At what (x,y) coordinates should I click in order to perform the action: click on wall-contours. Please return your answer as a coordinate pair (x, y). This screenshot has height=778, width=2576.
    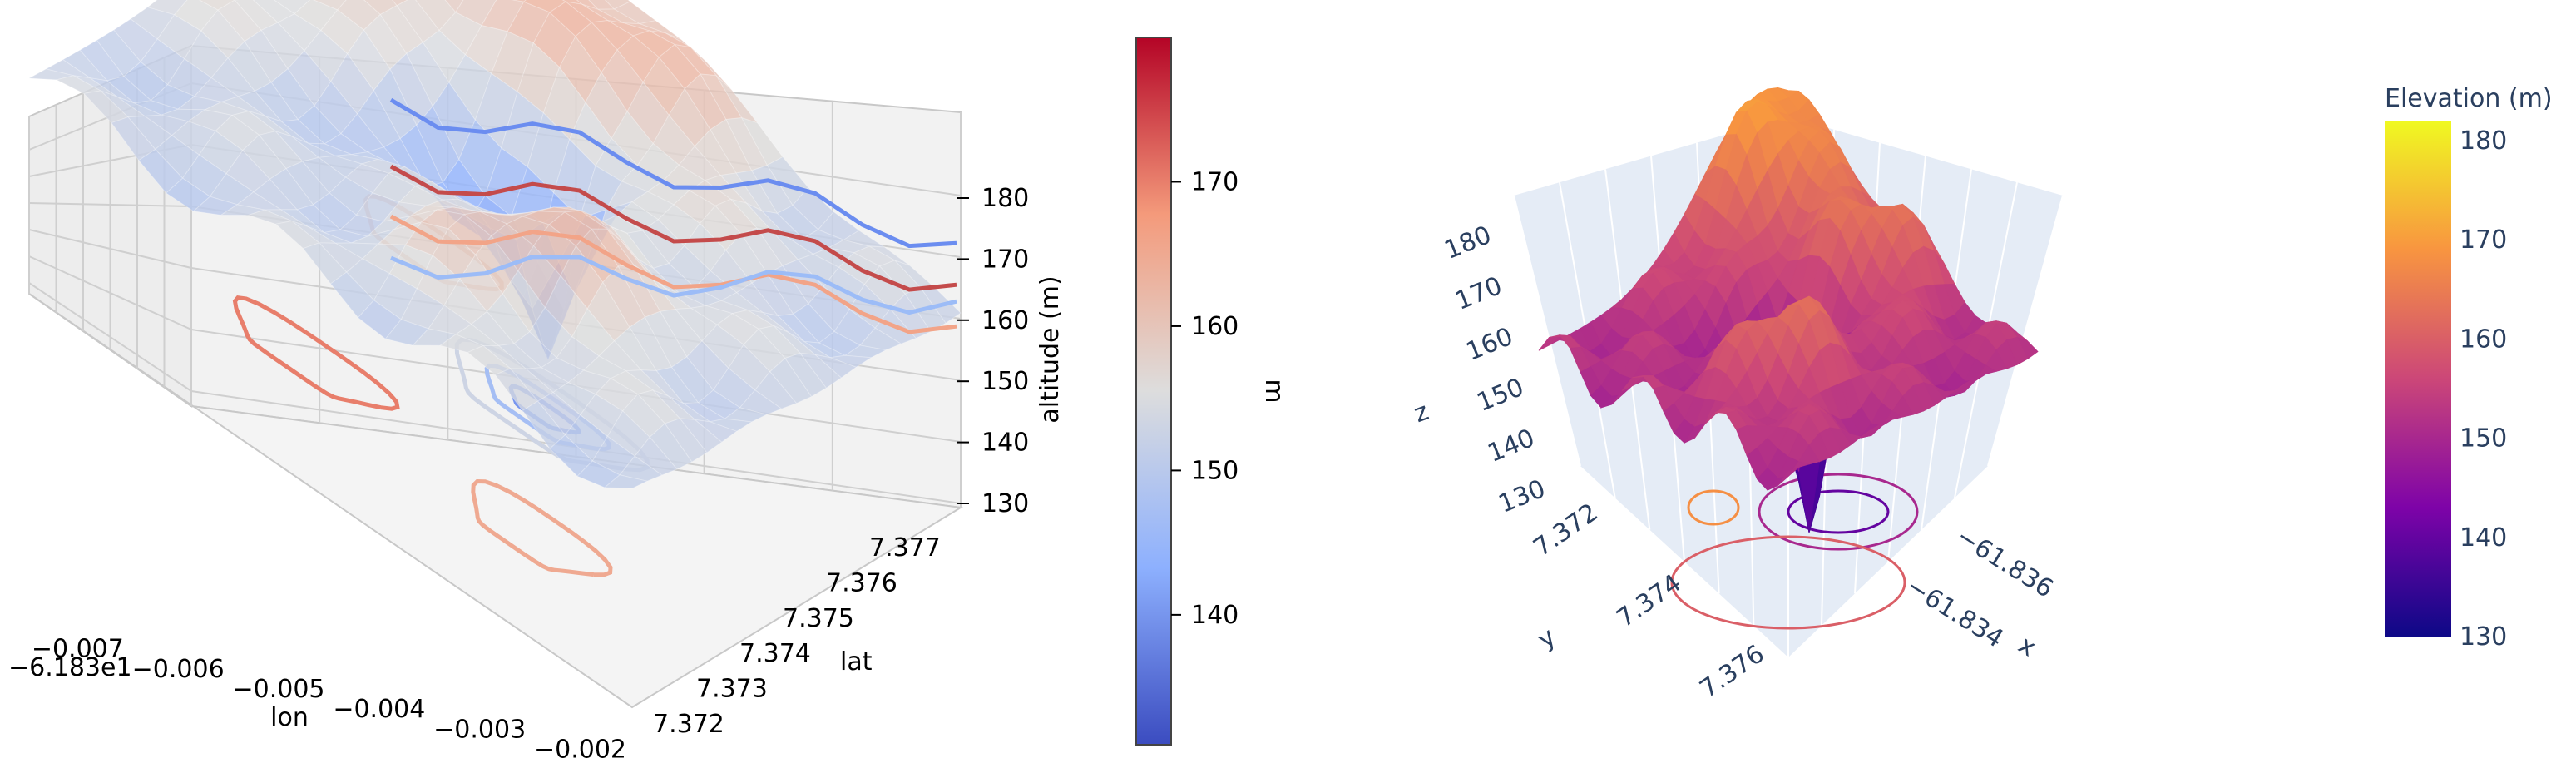
    Looking at the image, I should click on (673, 215).